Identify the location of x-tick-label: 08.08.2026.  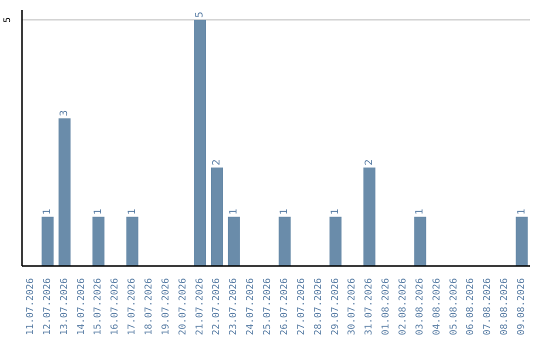
(504, 307).